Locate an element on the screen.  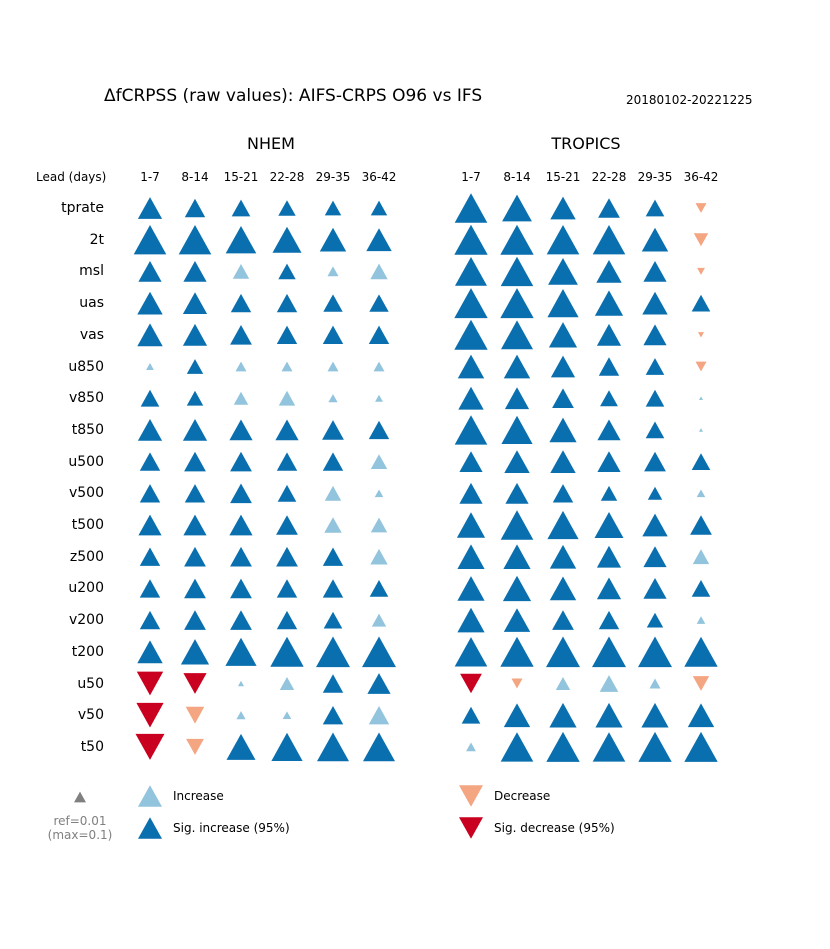
column-label: 36-42 is located at coordinates (701, 177).